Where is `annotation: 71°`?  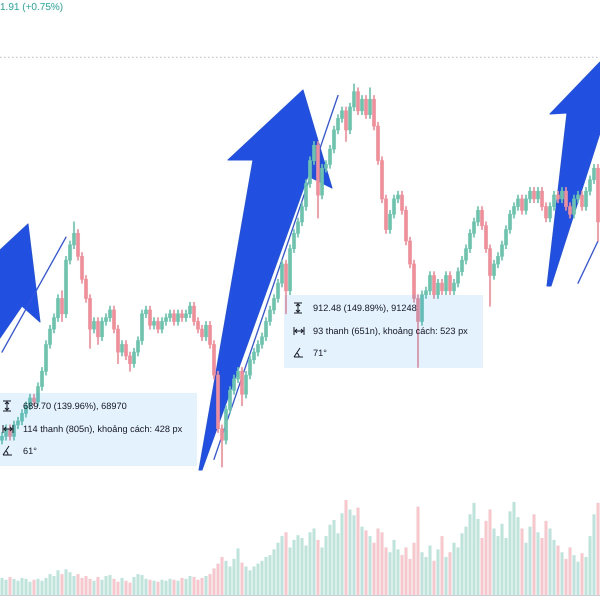
annotation: 71° is located at coordinates (320, 353).